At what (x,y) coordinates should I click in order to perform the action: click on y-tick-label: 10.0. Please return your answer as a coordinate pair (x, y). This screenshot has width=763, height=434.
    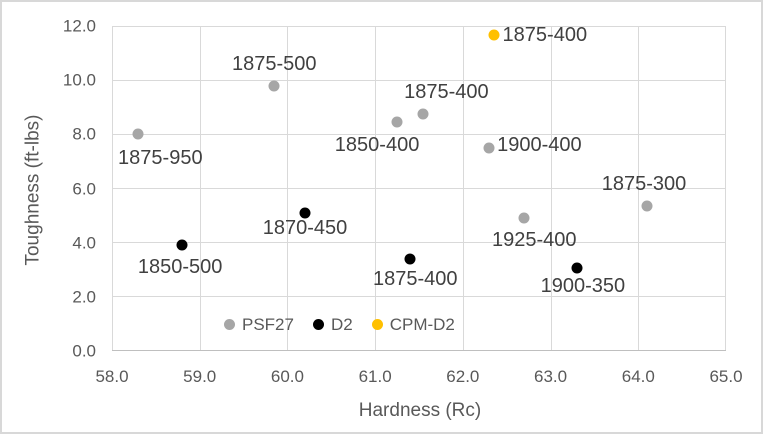
    Looking at the image, I should click on (79, 80).